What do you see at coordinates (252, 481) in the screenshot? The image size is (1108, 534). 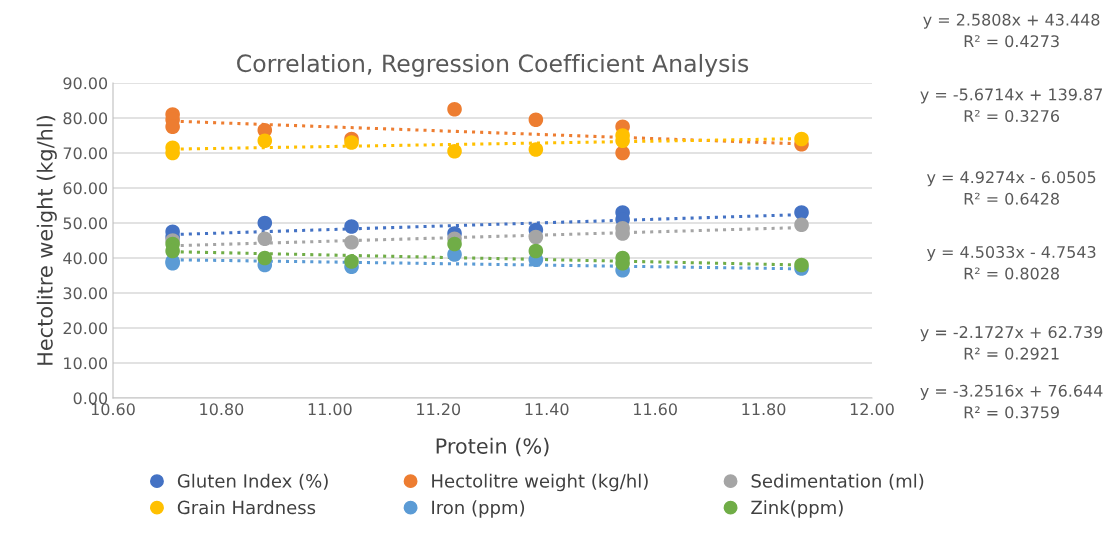 I see `legend-label: Gluten Index (%)` at bounding box center [252, 481].